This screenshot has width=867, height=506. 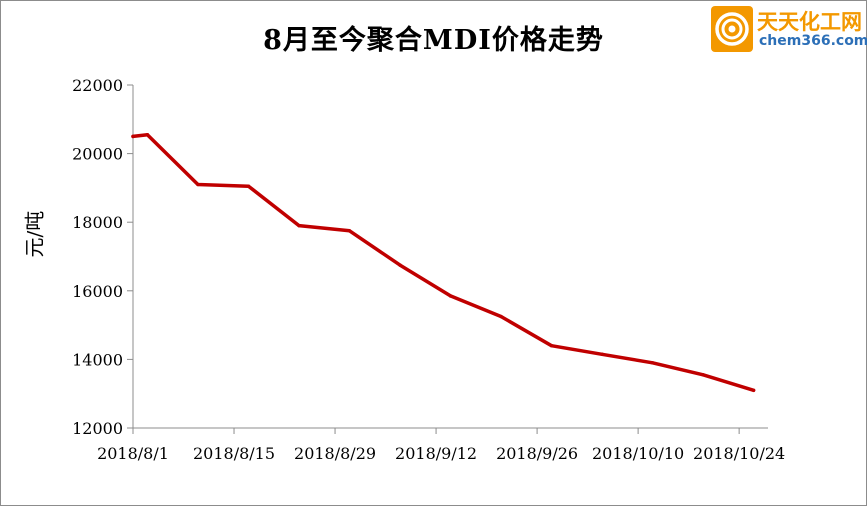 What do you see at coordinates (97, 222) in the screenshot?
I see `y-tick-label: 18000` at bounding box center [97, 222].